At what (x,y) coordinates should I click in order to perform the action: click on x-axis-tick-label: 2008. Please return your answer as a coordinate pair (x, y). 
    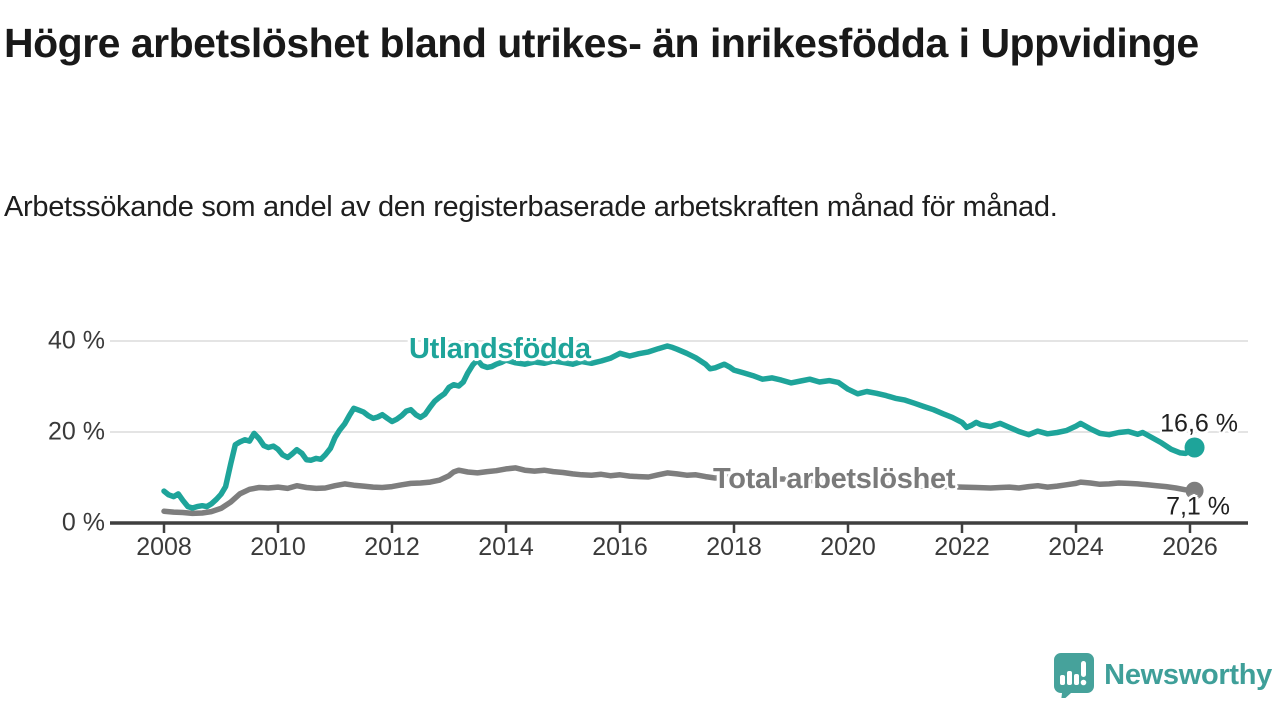
    Looking at the image, I should click on (164, 547).